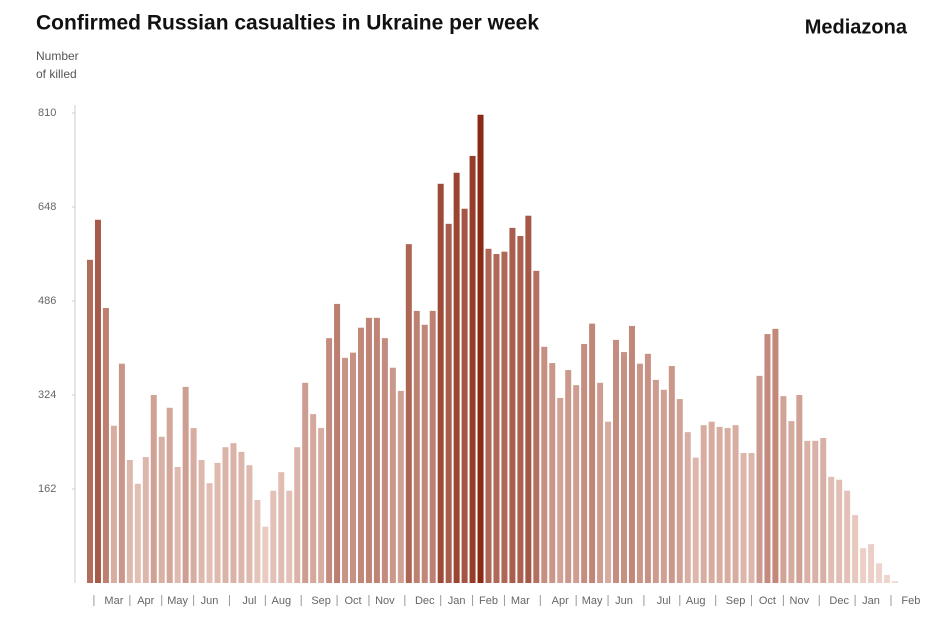 The image size is (941, 629). I want to click on x-tick-label: Mar, so click(520, 601).